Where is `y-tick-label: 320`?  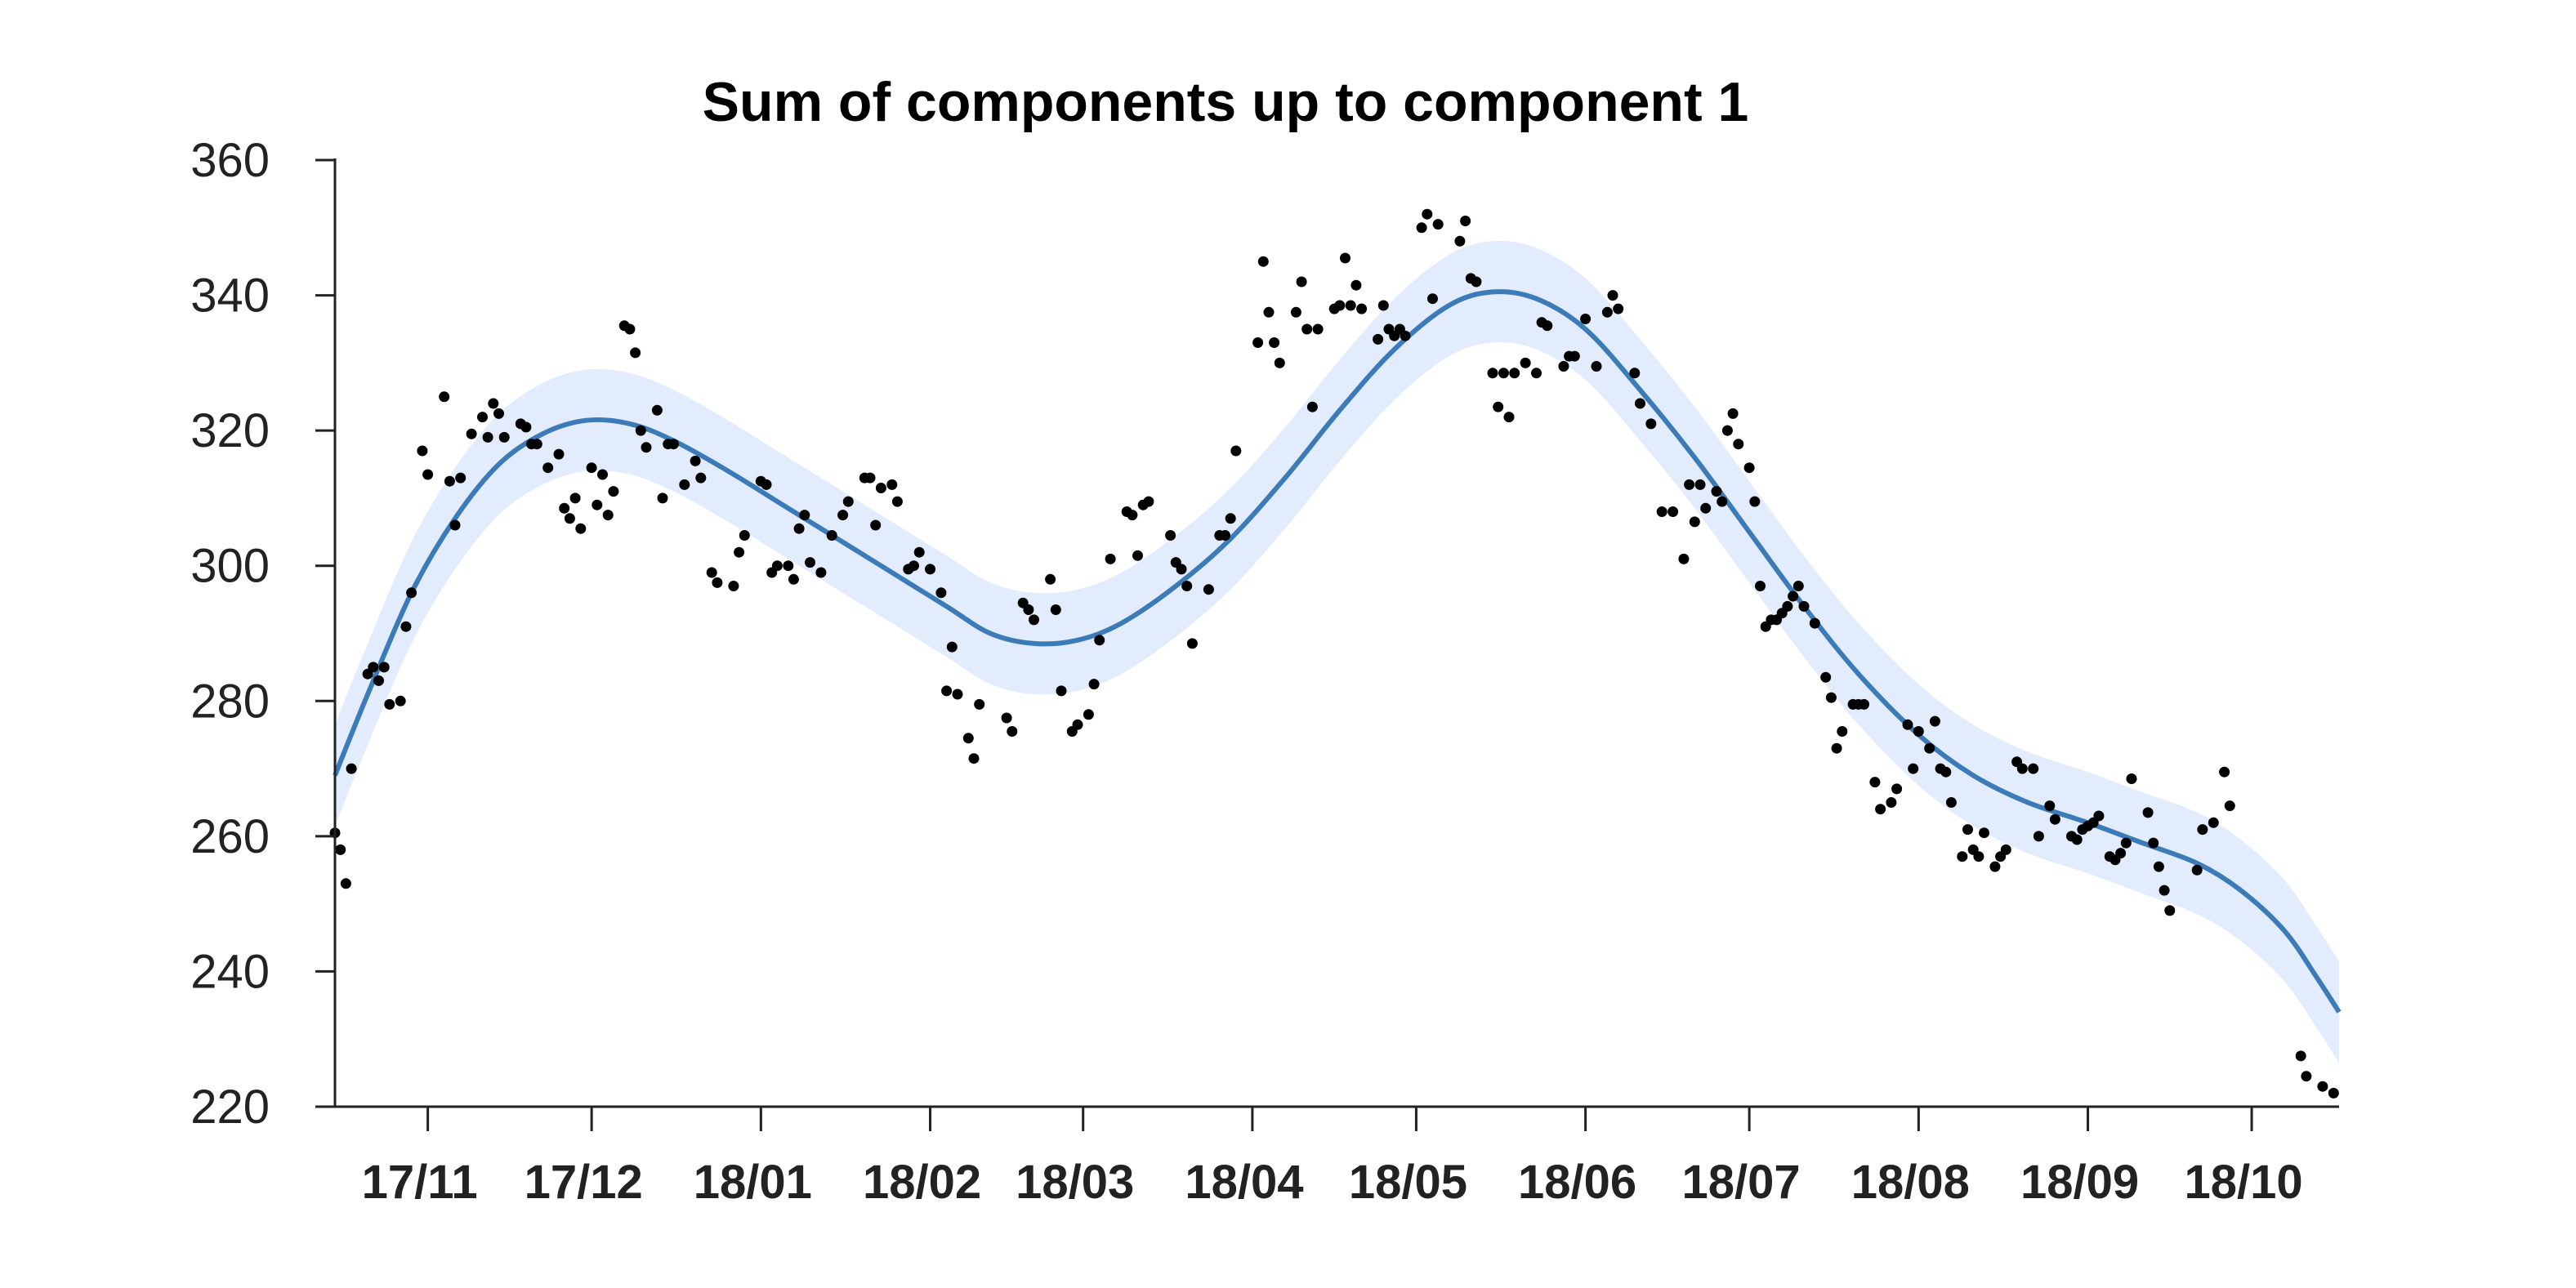
y-tick-label: 320 is located at coordinates (230, 430).